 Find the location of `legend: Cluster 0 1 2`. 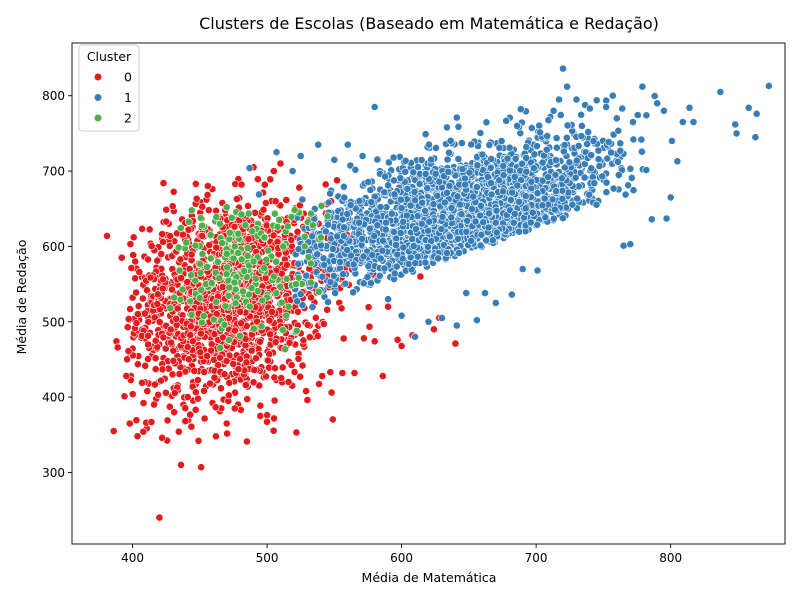

legend: Cluster 0 1 2 is located at coordinates (109, 88).